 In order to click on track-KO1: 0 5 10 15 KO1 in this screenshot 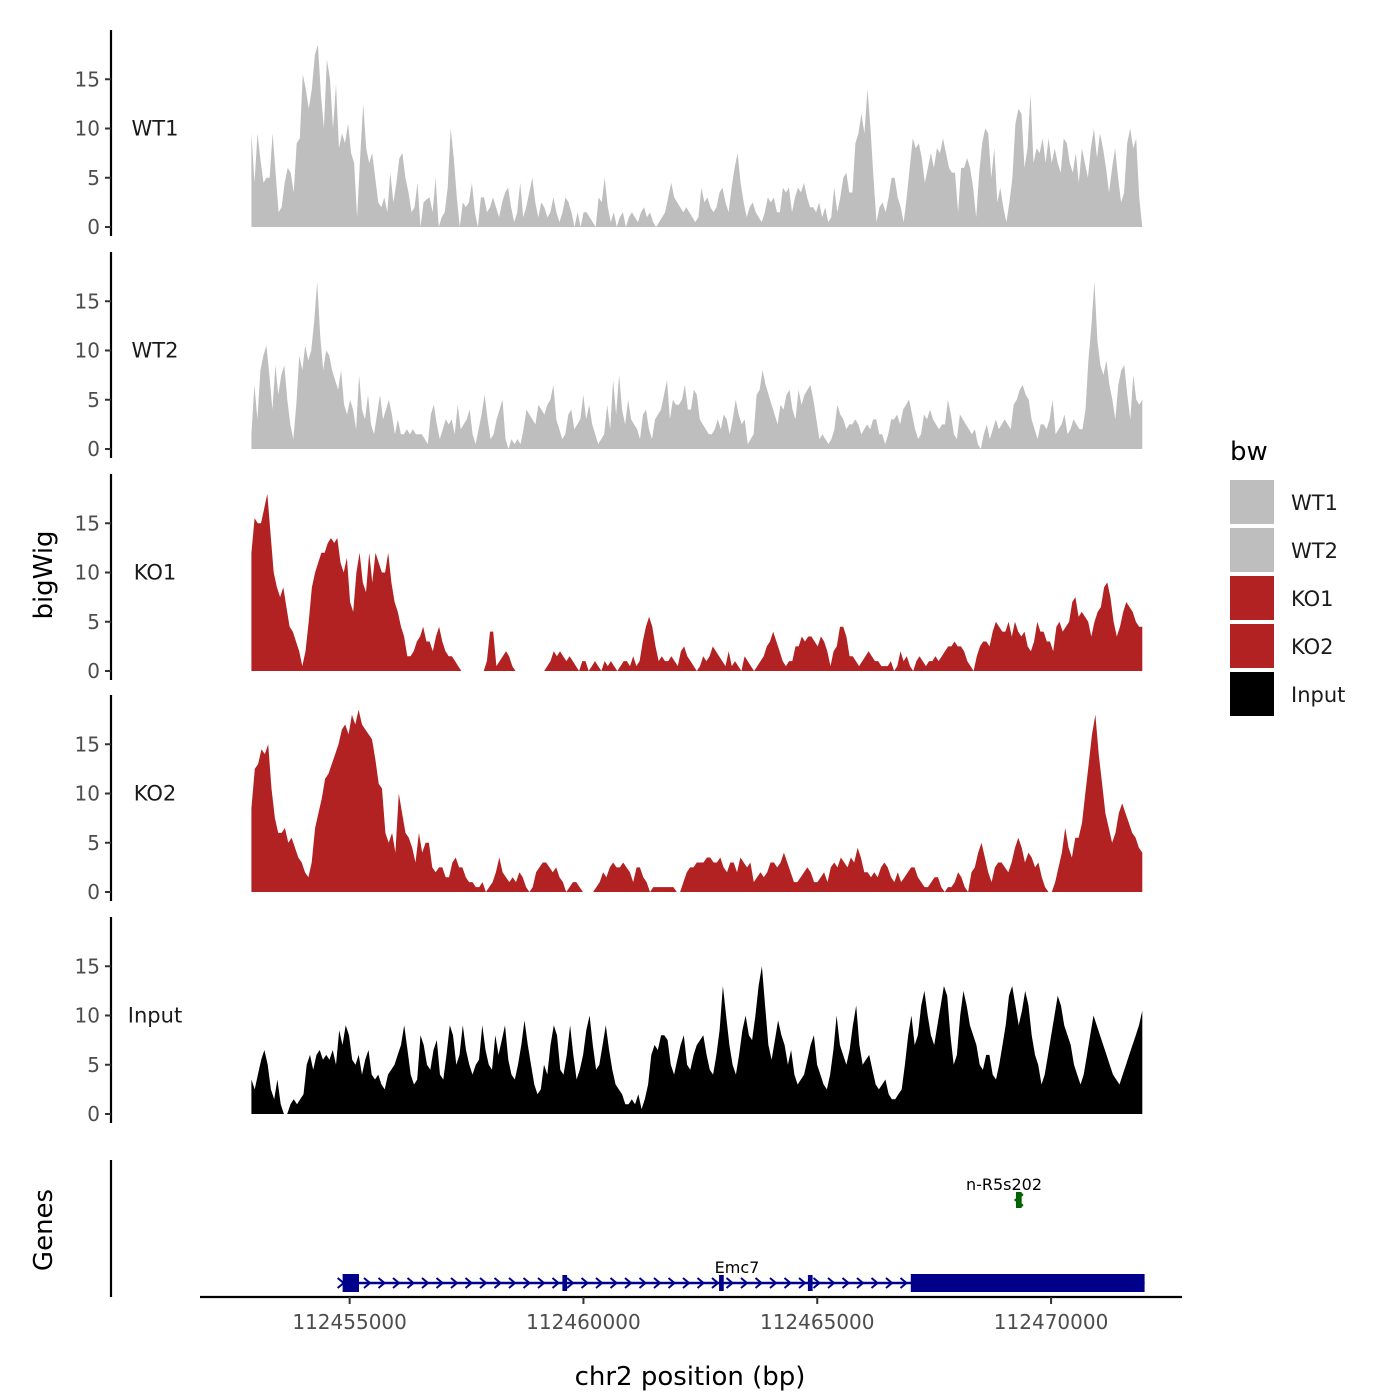, I will do `click(609, 578)`.